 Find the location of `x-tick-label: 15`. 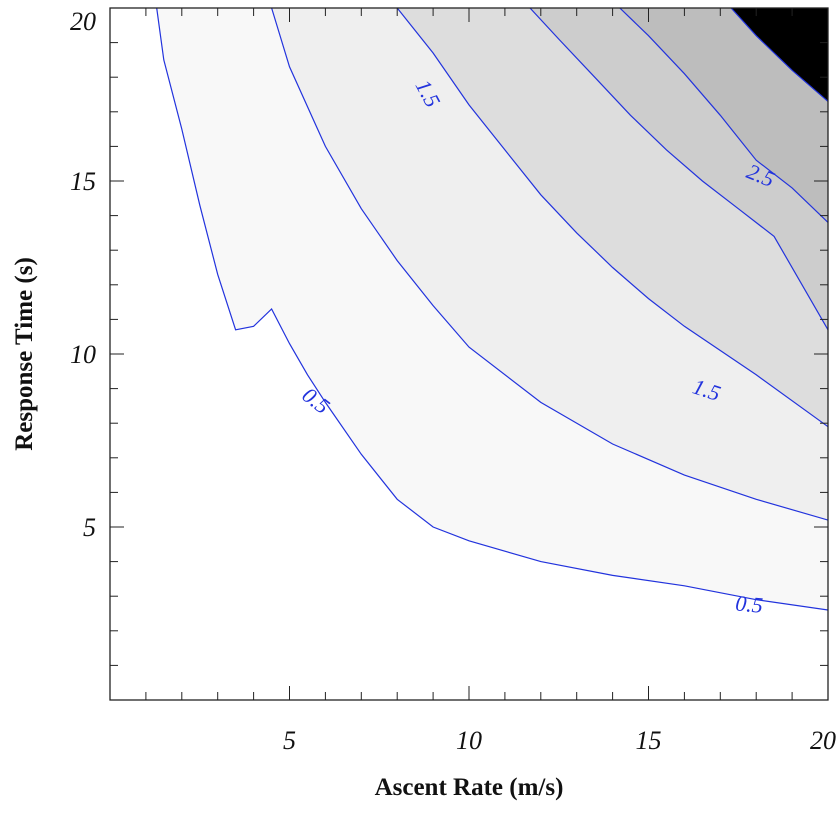

x-tick-label: 15 is located at coordinates (649, 740).